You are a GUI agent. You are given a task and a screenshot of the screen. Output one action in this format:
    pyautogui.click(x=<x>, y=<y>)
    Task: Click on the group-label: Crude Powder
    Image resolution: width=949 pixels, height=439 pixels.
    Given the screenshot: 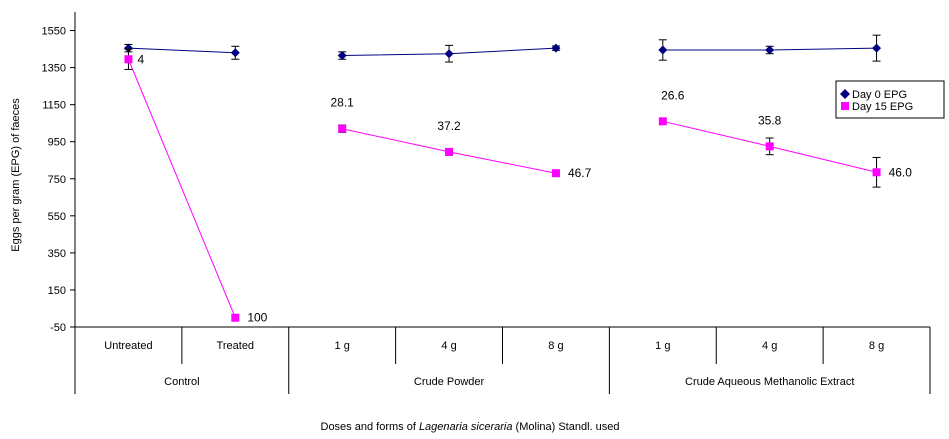 What is the action you would take?
    pyautogui.click(x=449, y=382)
    